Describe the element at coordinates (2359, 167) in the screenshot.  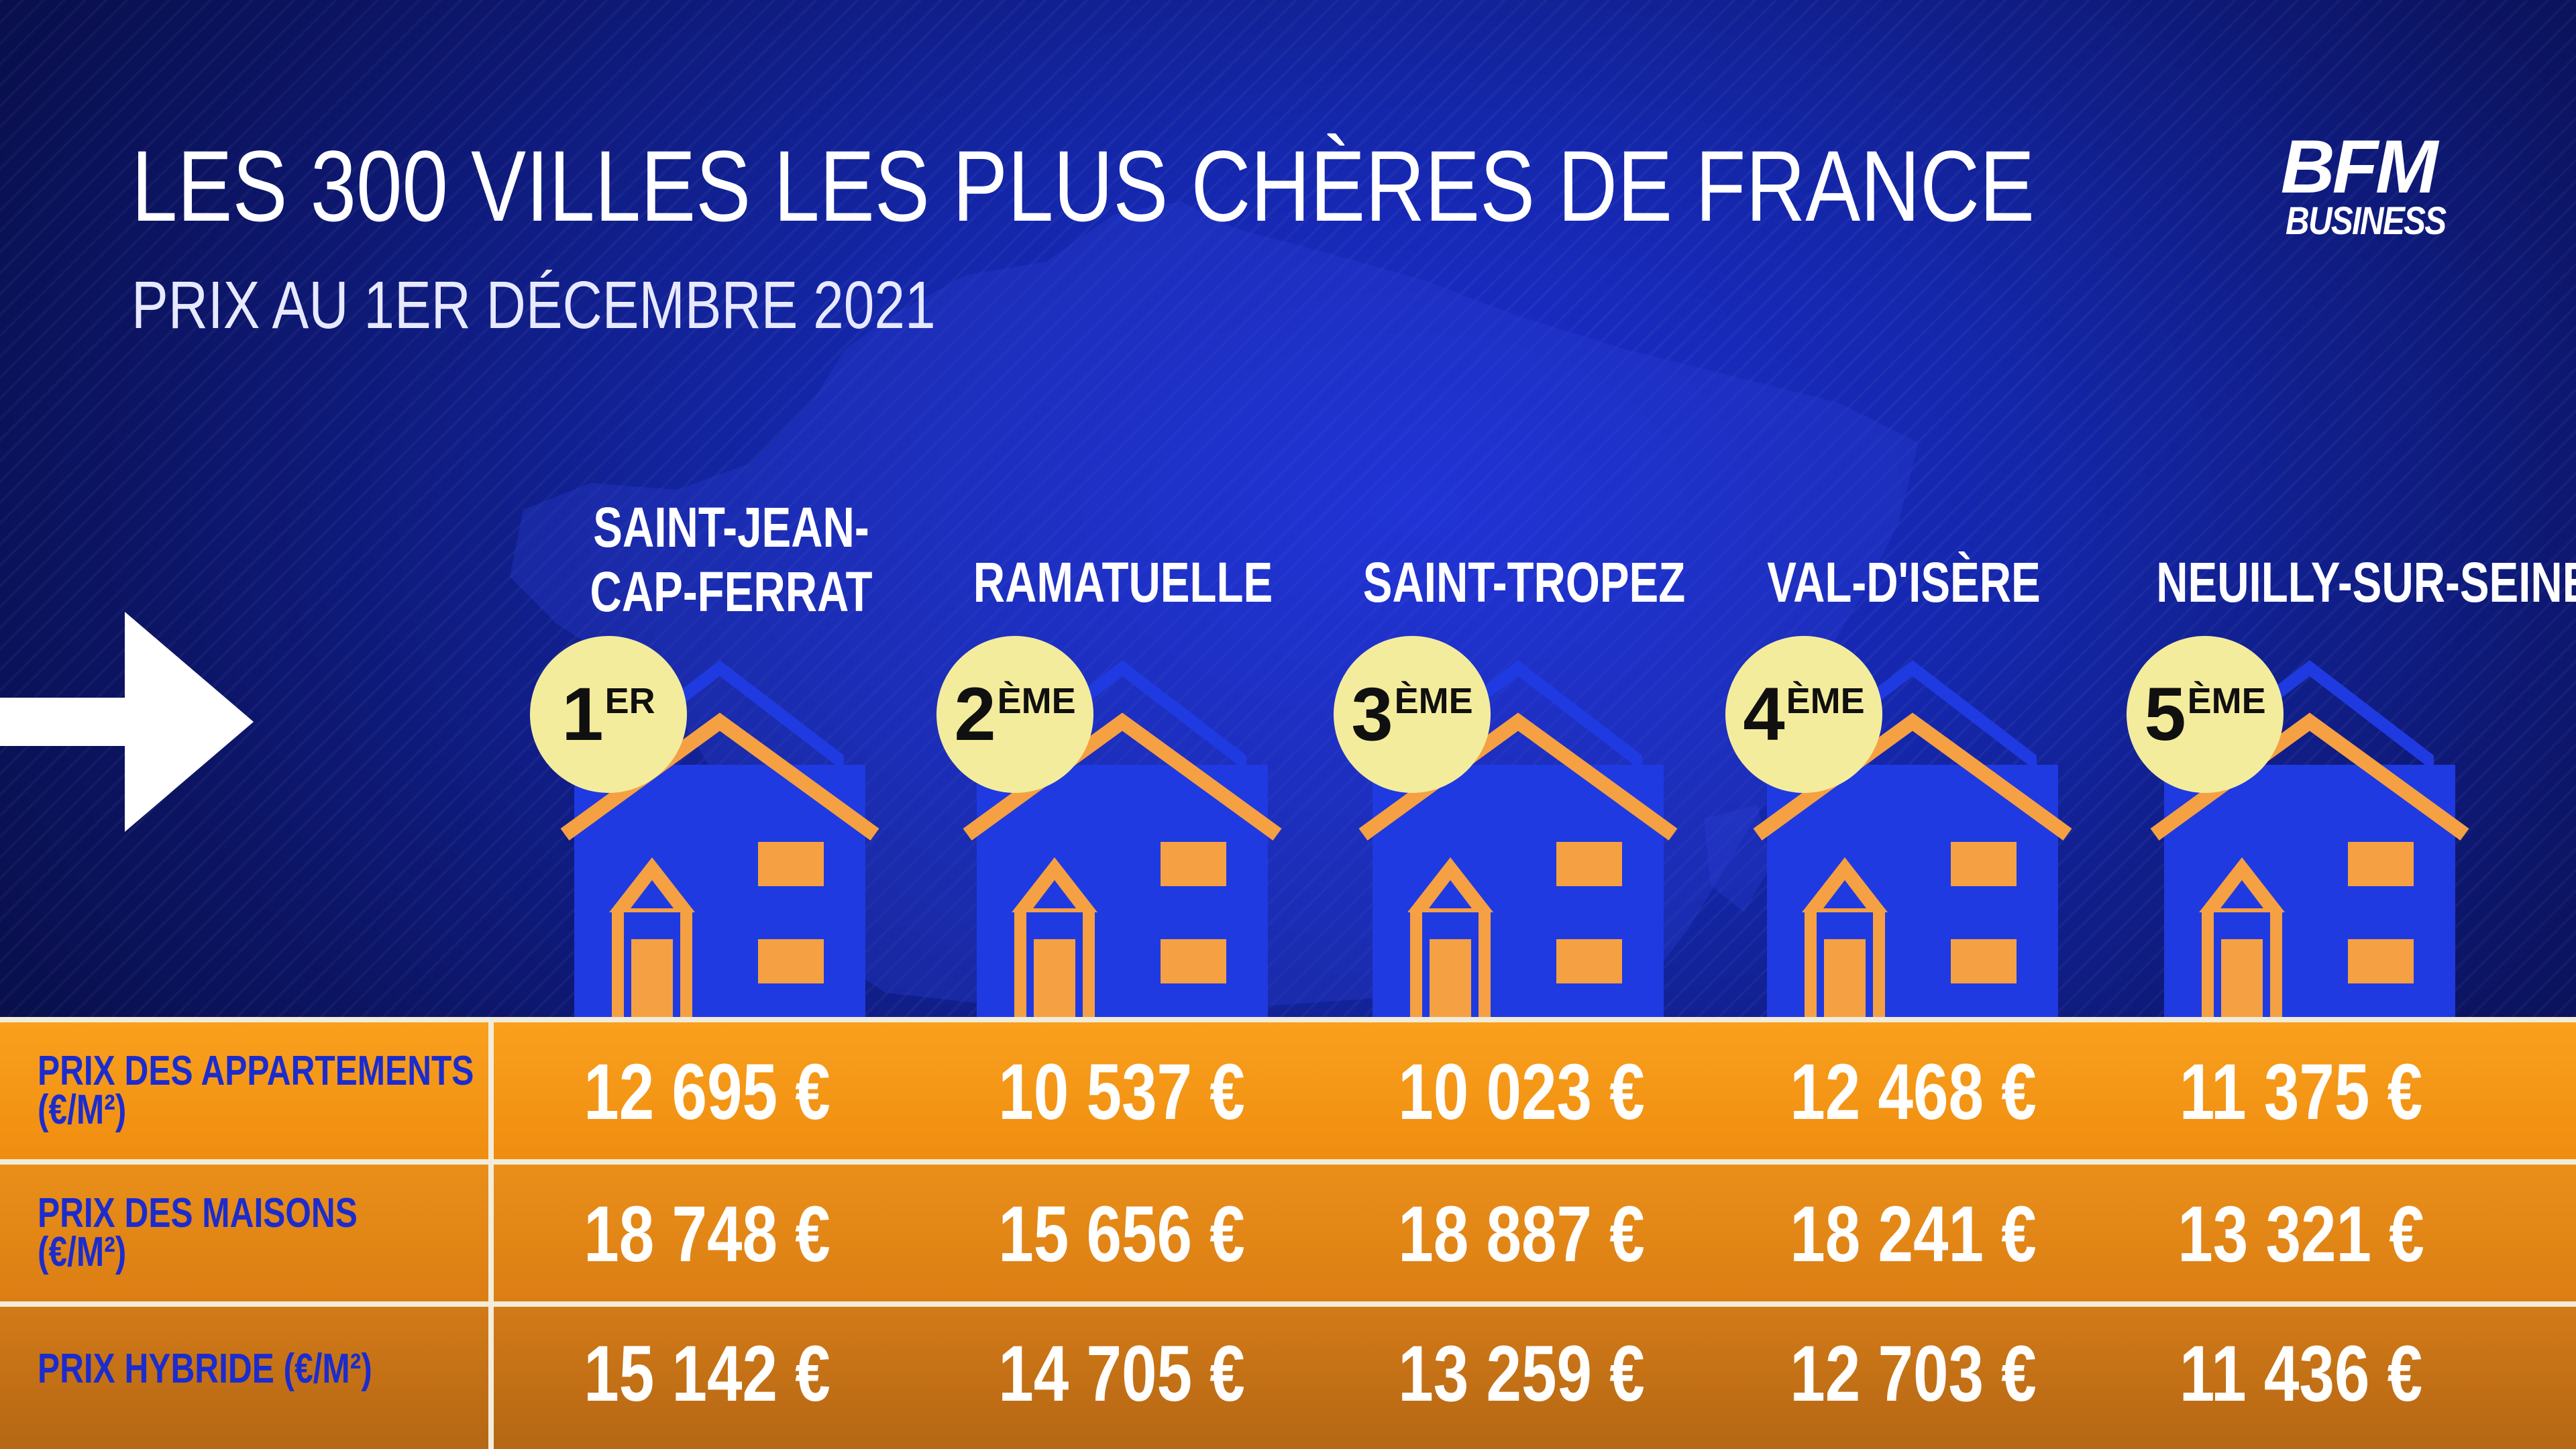
I see `logo-main-text: BFM` at that location.